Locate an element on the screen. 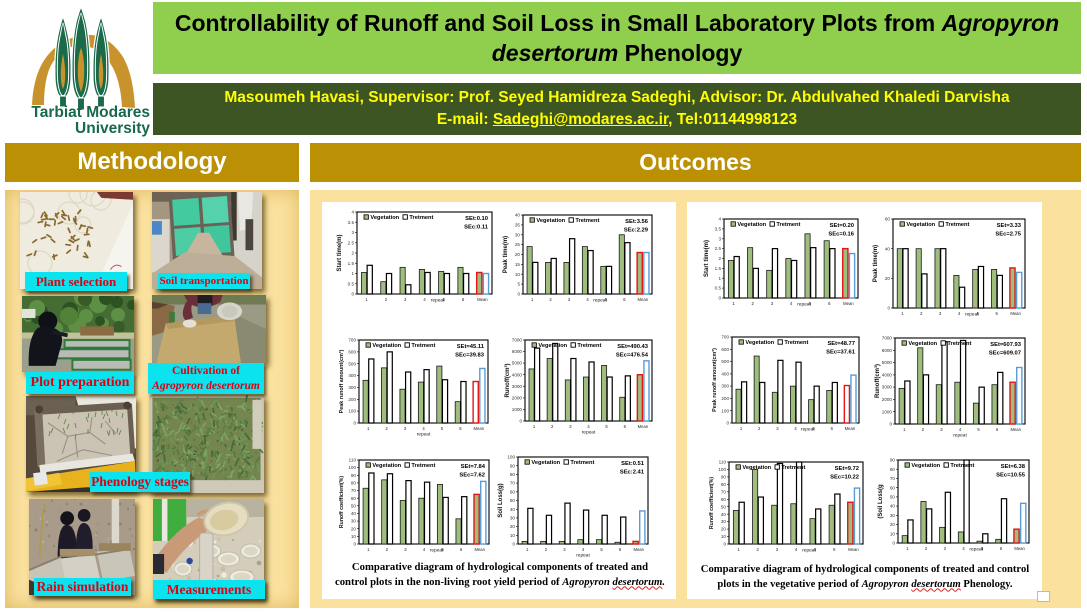 The height and width of the screenshot is (612, 1087). svg-text: Start time(m) is located at coordinates (340, 252).